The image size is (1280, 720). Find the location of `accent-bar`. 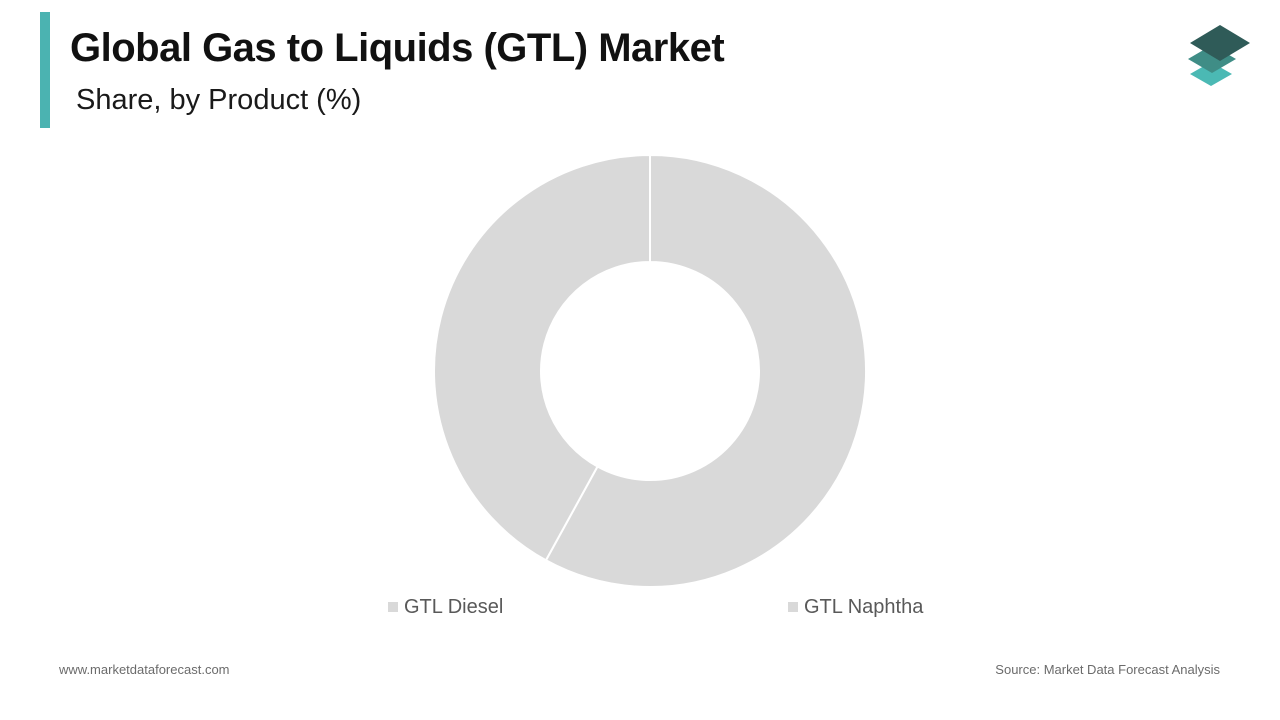

accent-bar is located at coordinates (45, 70).